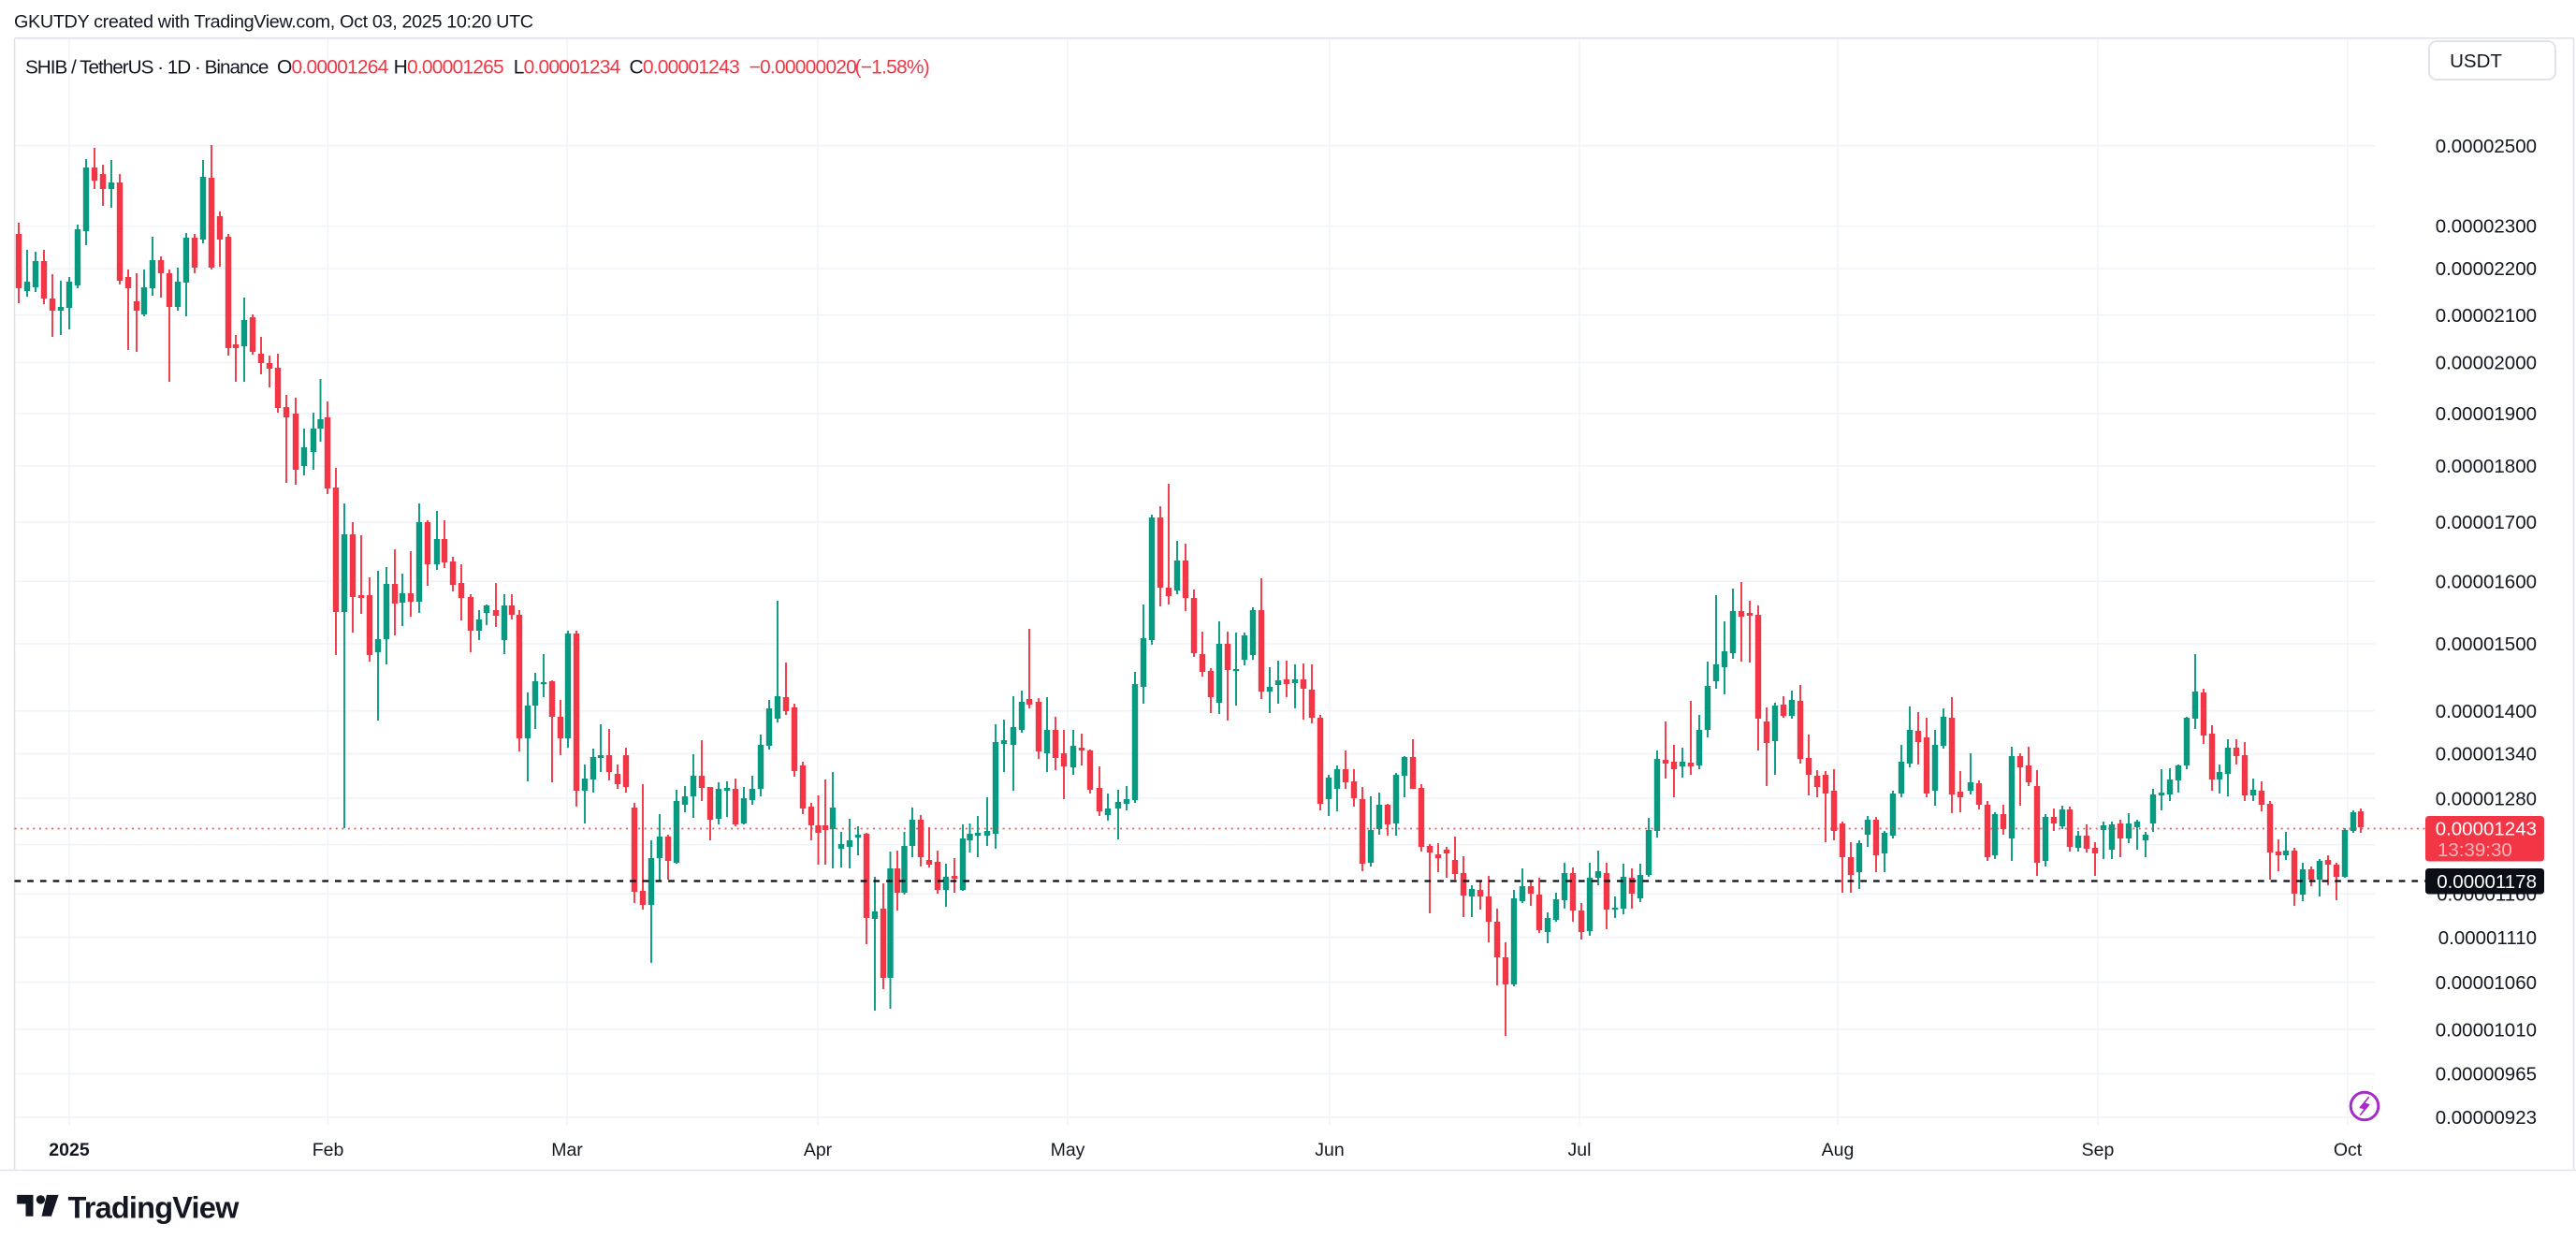  I want to click on svg-text: 0.00001400, so click(2486, 711).